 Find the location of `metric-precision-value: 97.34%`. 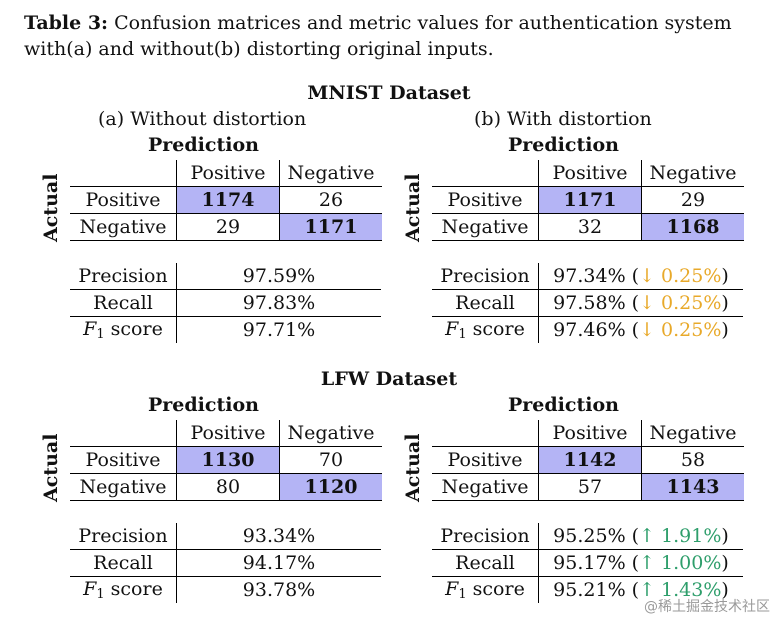

metric-precision-value: 97.34% is located at coordinates (589, 276).